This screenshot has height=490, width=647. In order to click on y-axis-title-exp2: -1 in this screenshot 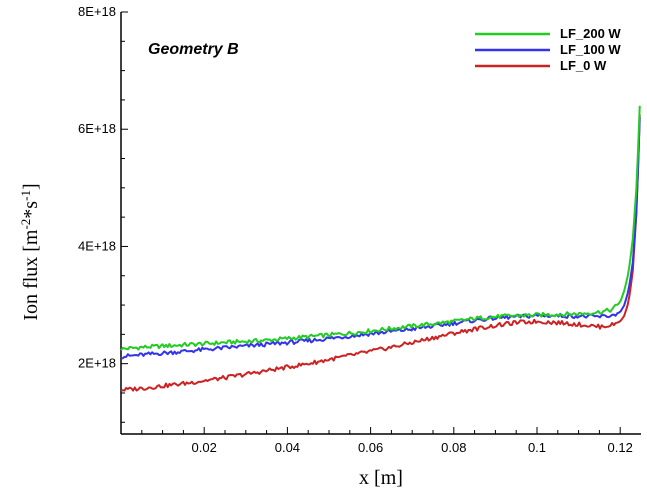, I will do `click(25, 195)`.